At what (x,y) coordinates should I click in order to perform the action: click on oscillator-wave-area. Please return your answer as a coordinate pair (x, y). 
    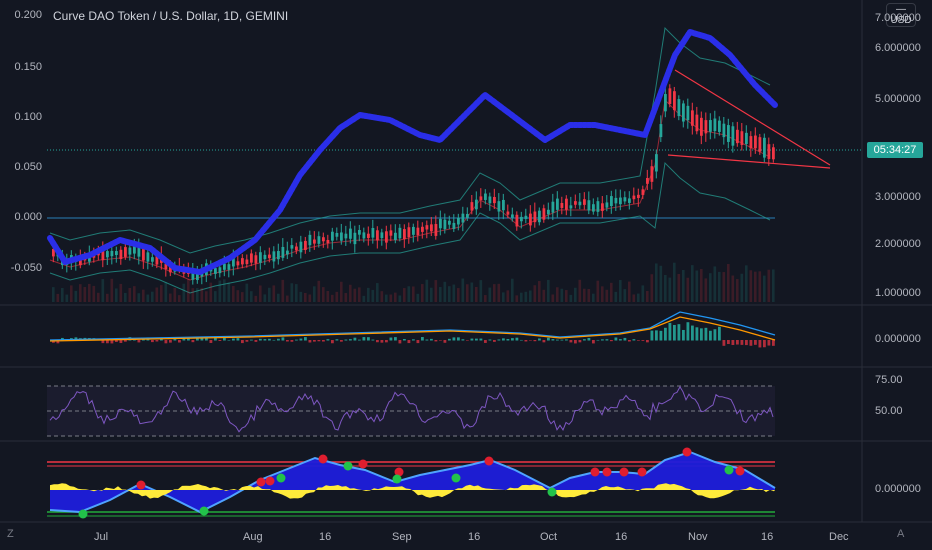
    Looking at the image, I should click on (412, 482).